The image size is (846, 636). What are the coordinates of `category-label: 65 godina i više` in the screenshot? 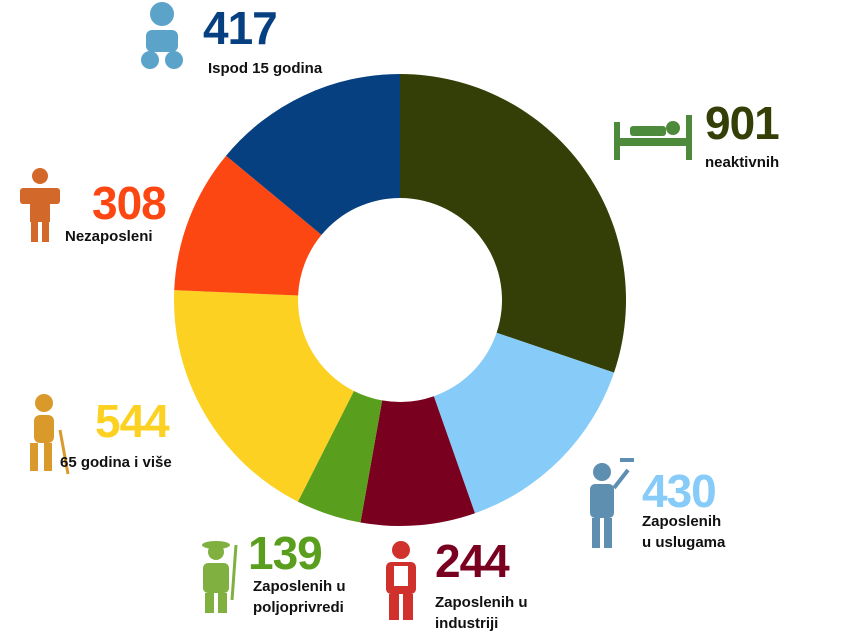 It's located at (116, 462).